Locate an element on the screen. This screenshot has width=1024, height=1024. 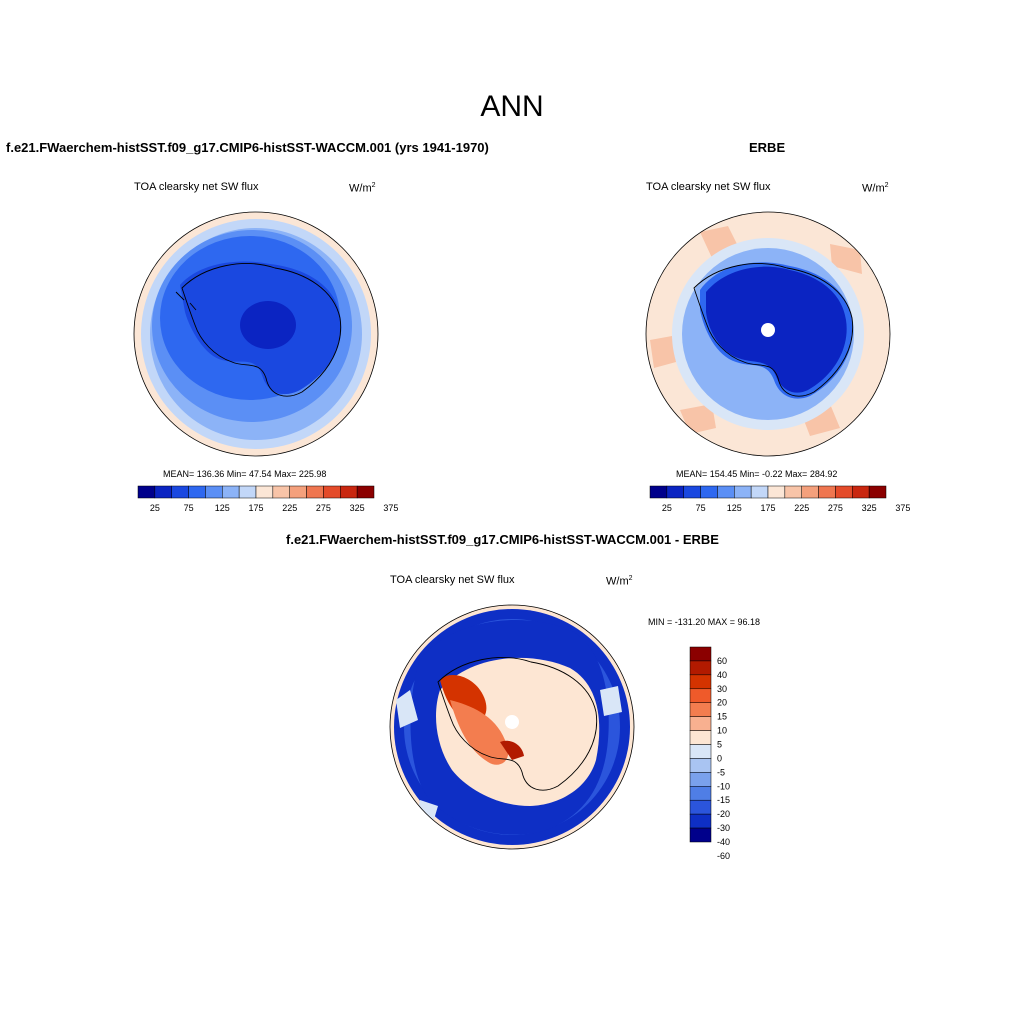
obs-colorbar-tick-label: 75 is located at coordinates (701, 508).